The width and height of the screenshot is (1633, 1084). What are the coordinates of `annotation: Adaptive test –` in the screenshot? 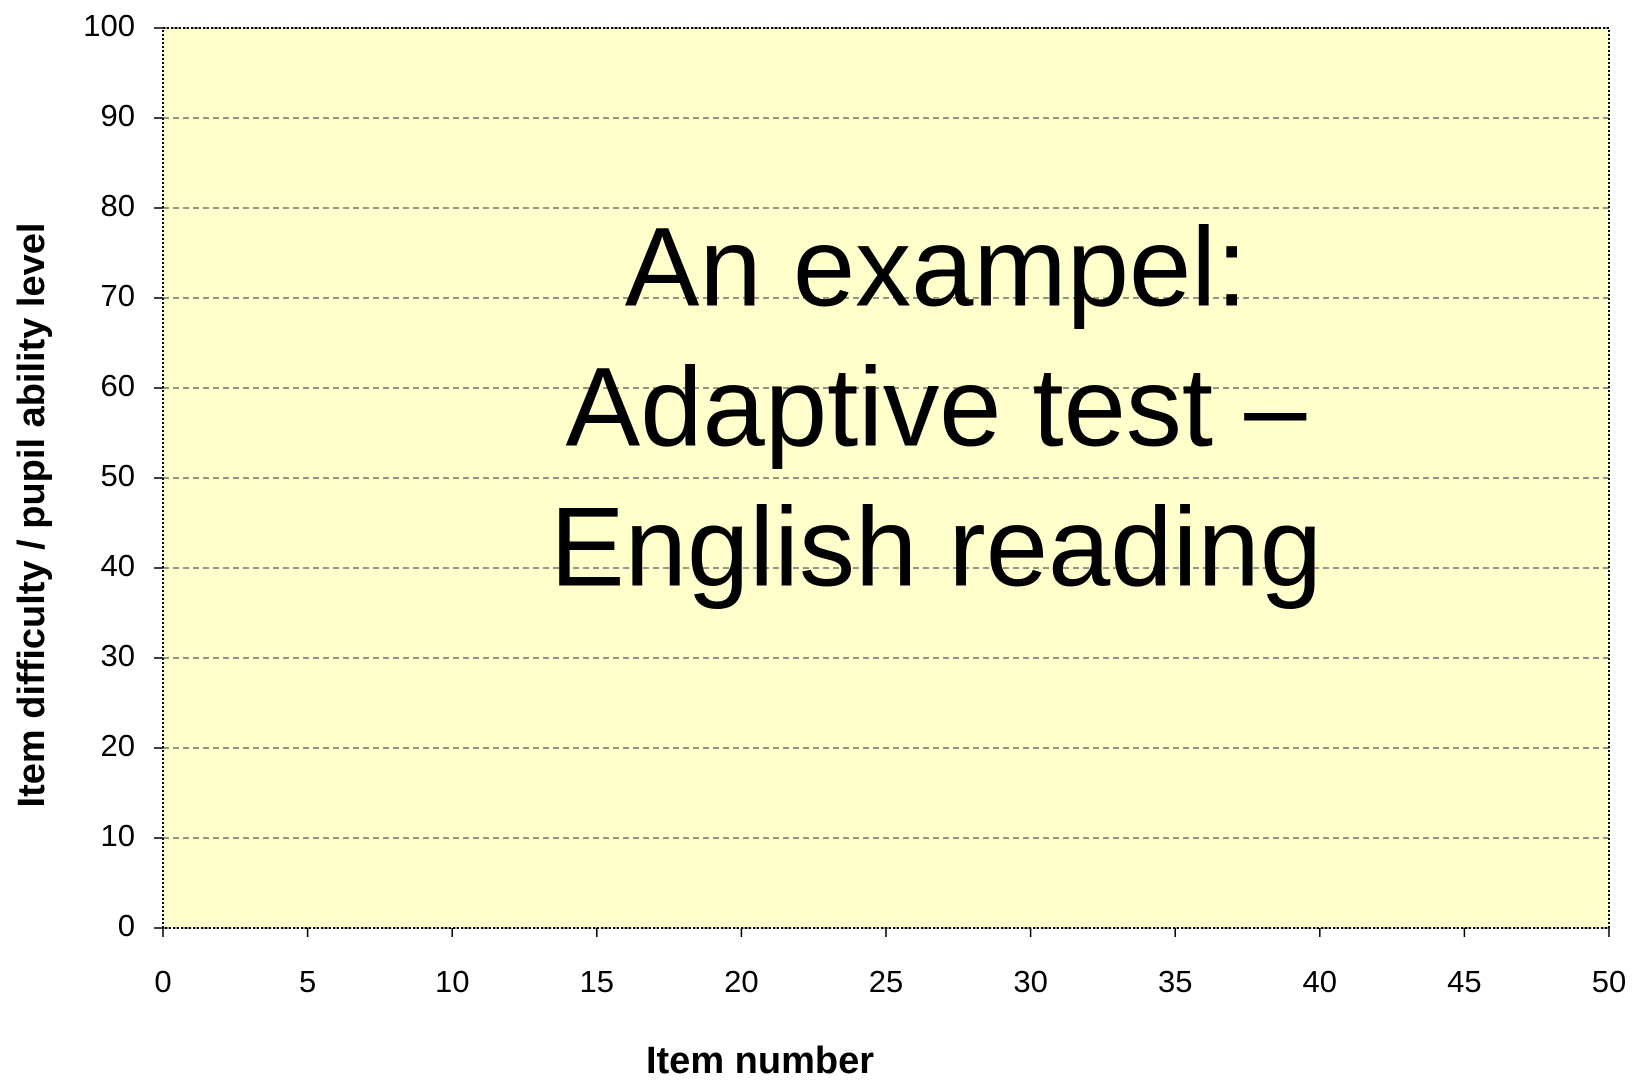 It's located at (937, 407).